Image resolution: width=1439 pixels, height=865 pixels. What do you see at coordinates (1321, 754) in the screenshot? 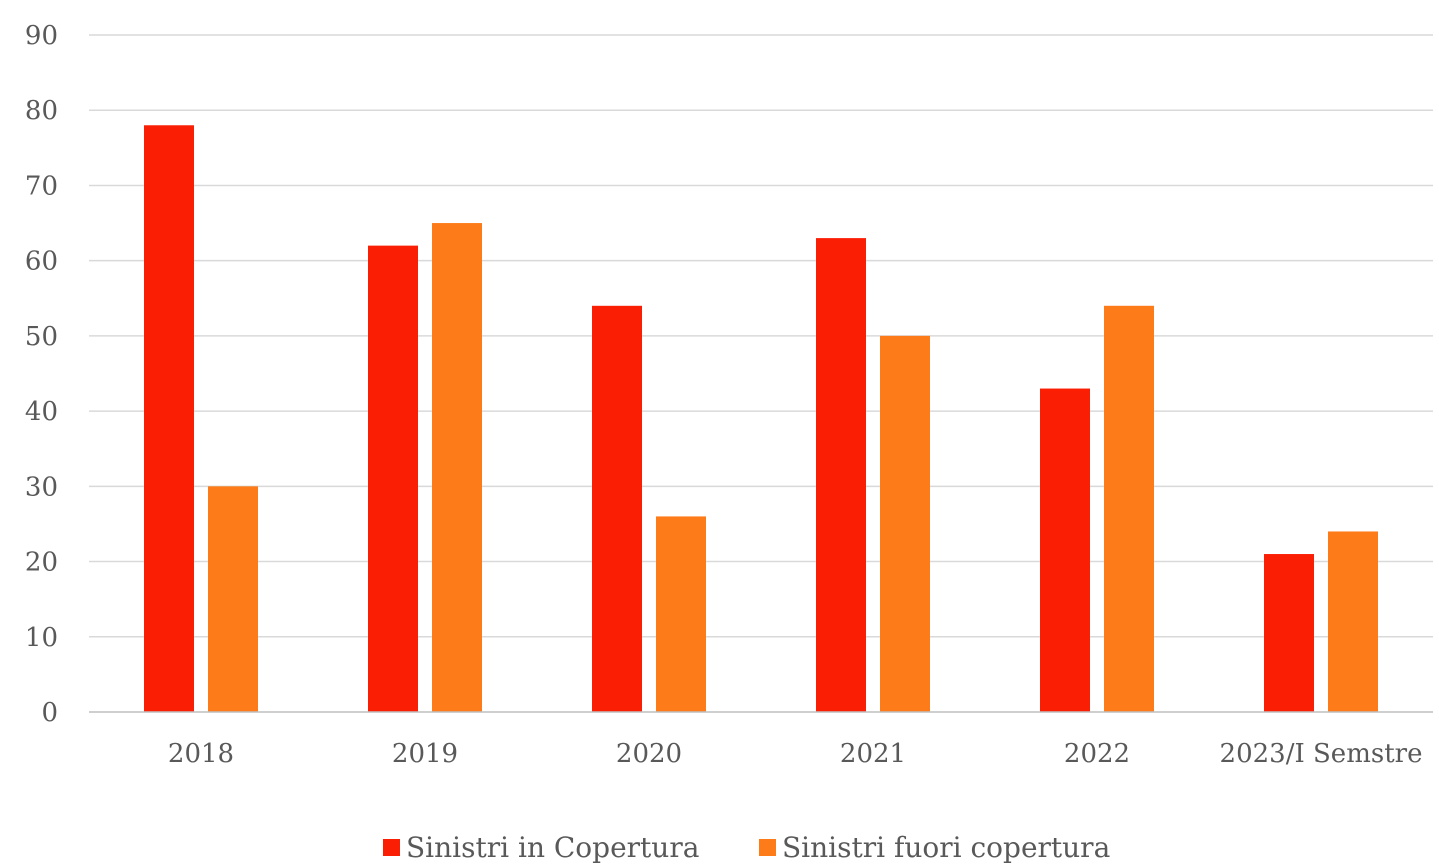
I see `x-tick-label: 2023/I Semstre` at bounding box center [1321, 754].